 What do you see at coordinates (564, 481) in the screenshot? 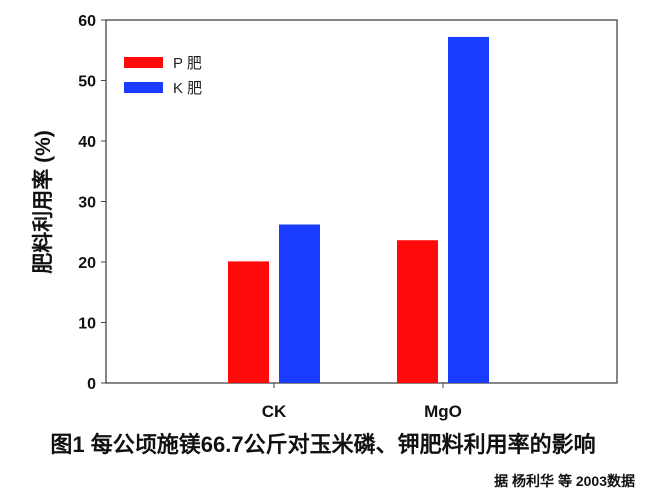
I see `source-note: 据 杨利华 等 2003数据` at bounding box center [564, 481].